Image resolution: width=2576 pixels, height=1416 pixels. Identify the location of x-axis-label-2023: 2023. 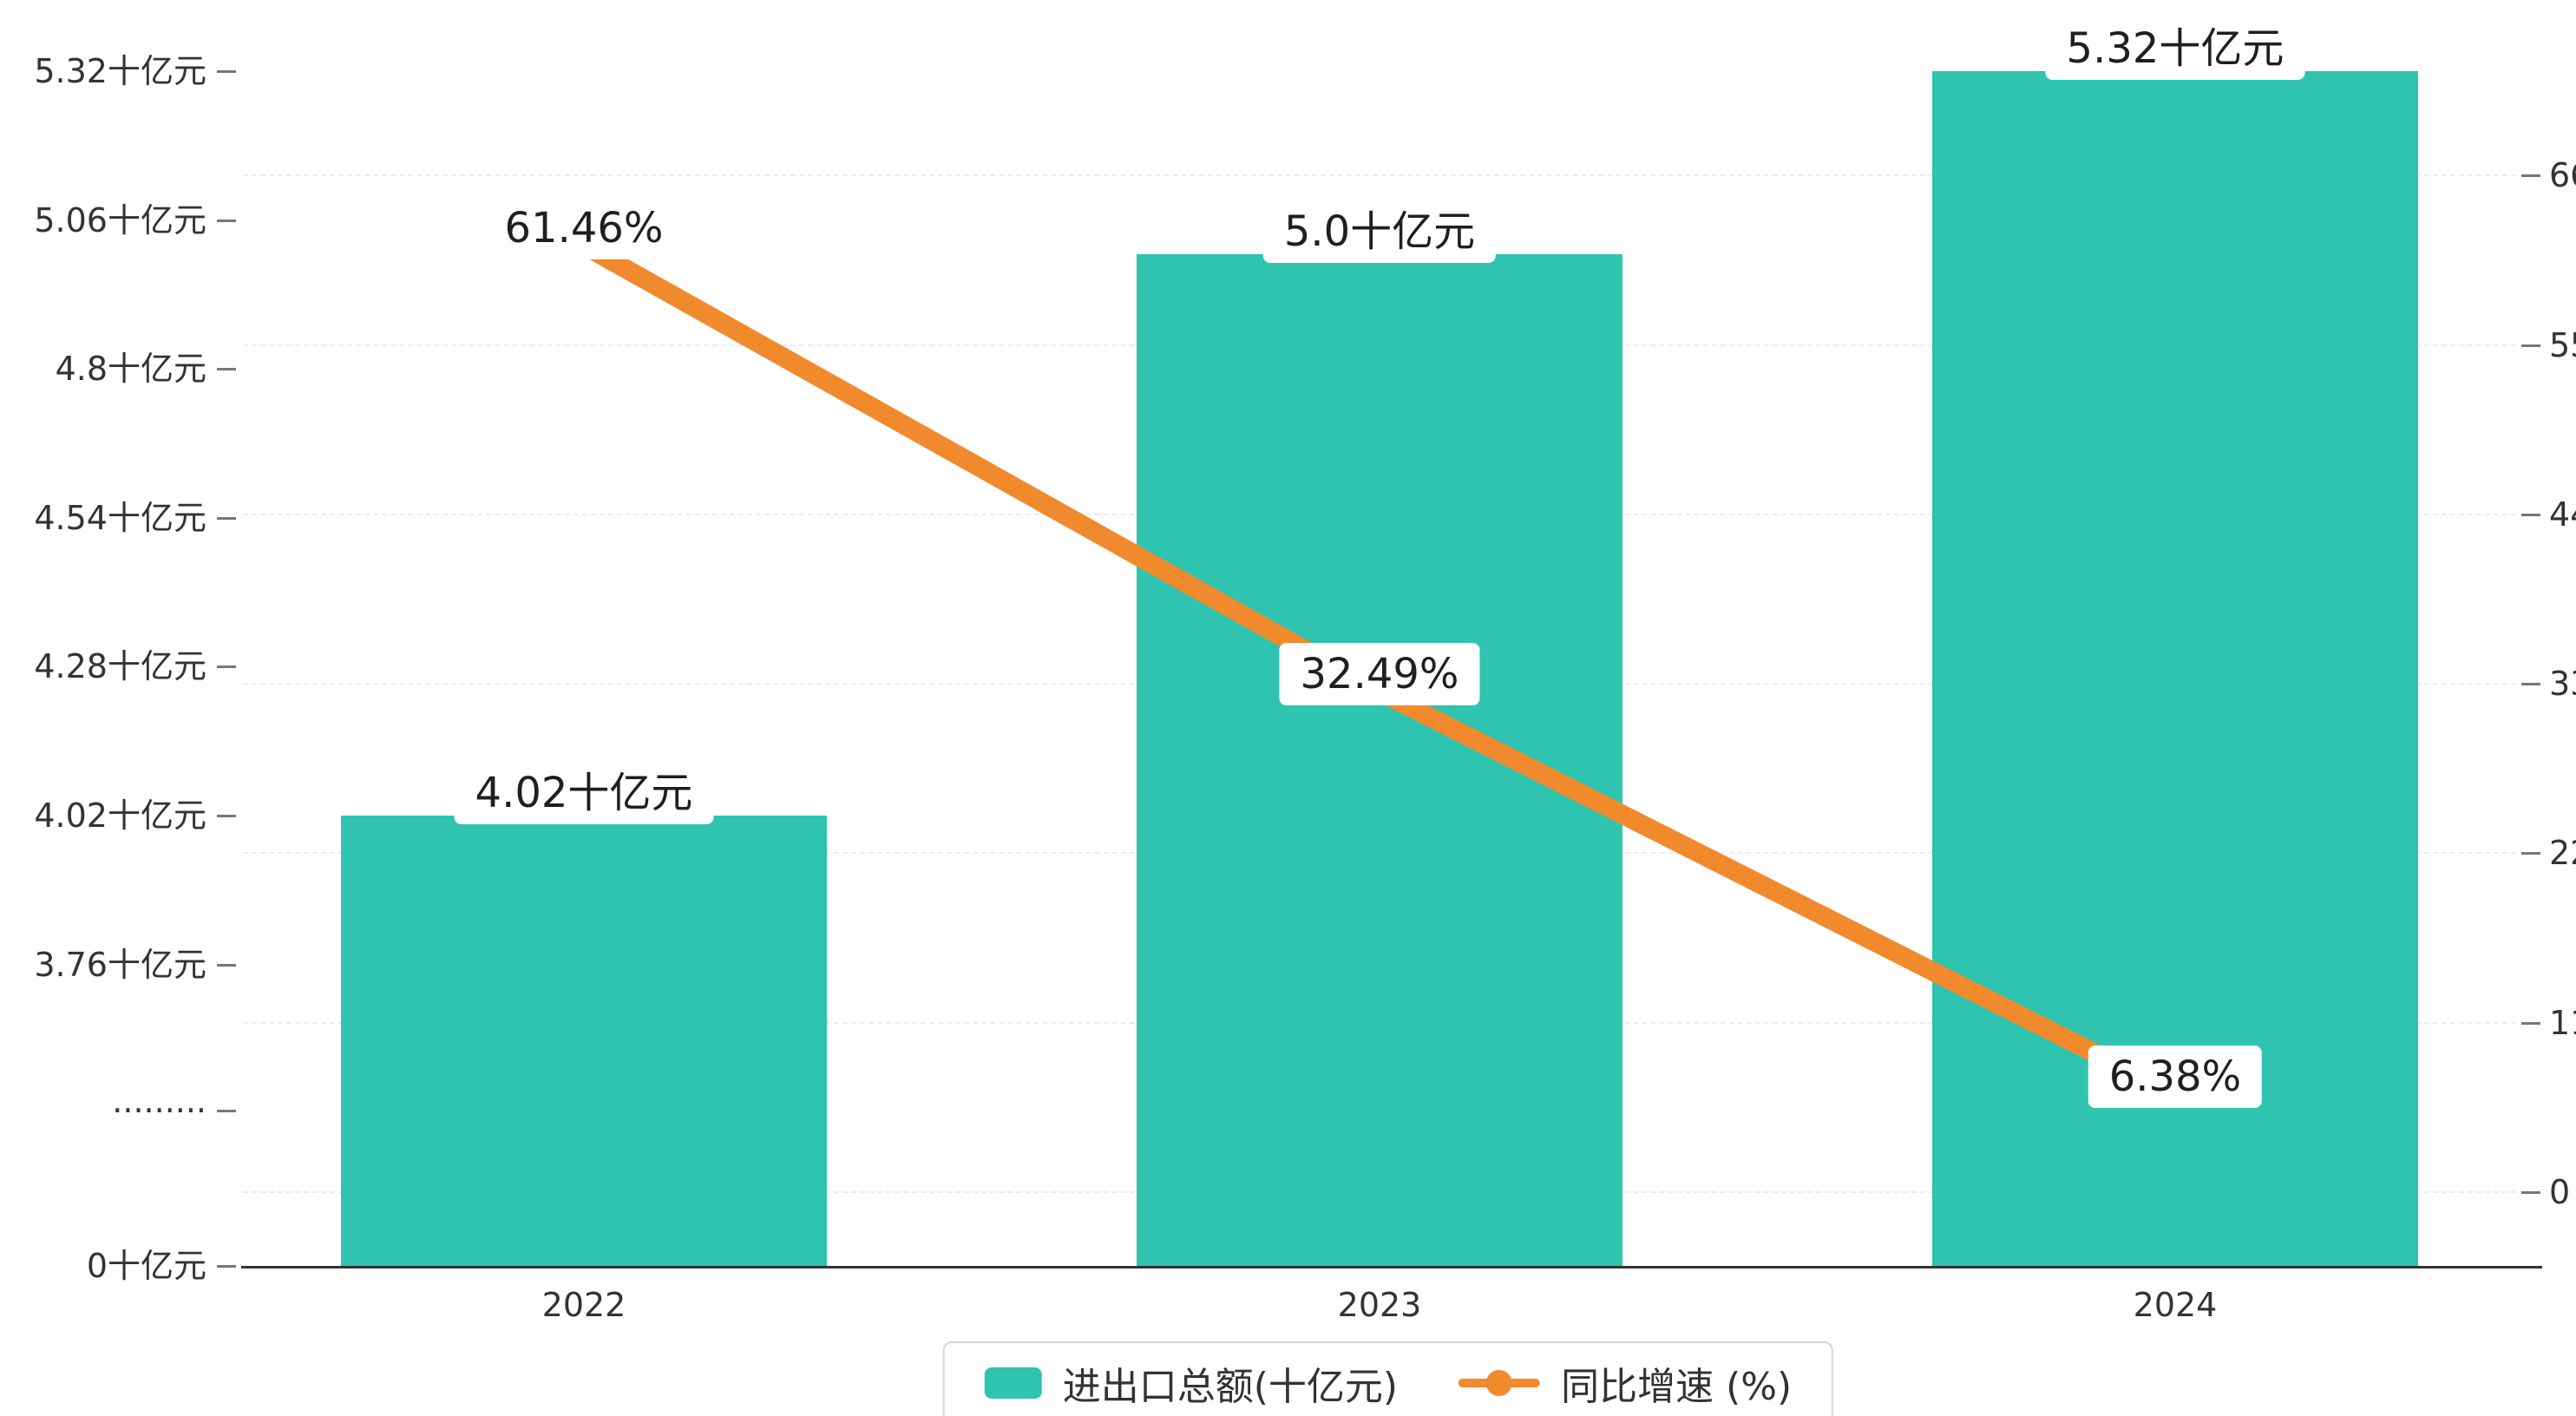
(1379, 1305).